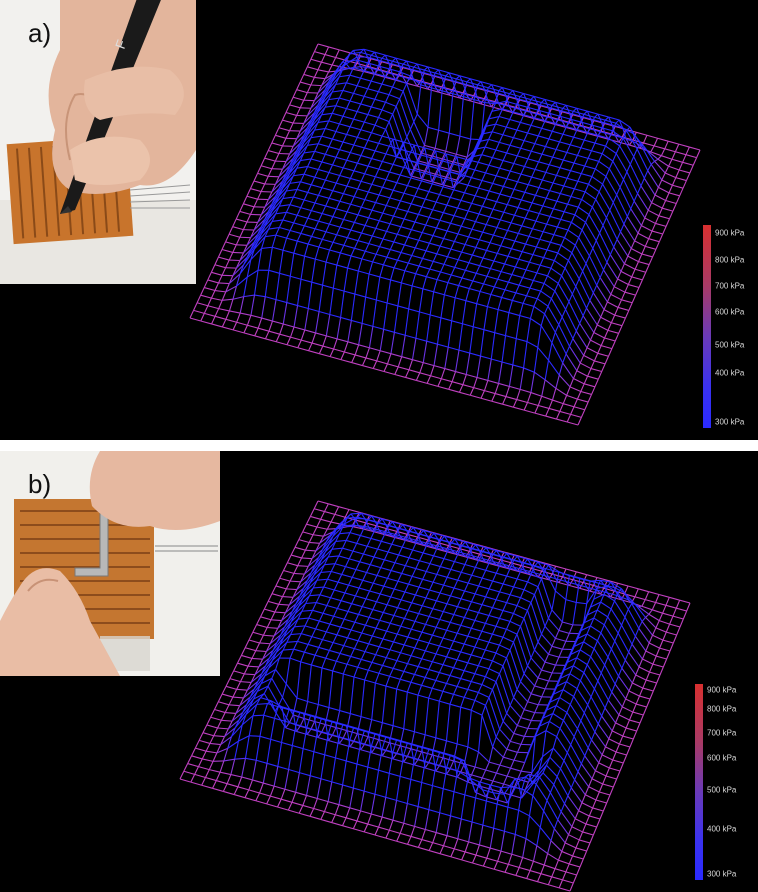  I want to click on scale-label-400: 400 kPa, so click(730, 373).